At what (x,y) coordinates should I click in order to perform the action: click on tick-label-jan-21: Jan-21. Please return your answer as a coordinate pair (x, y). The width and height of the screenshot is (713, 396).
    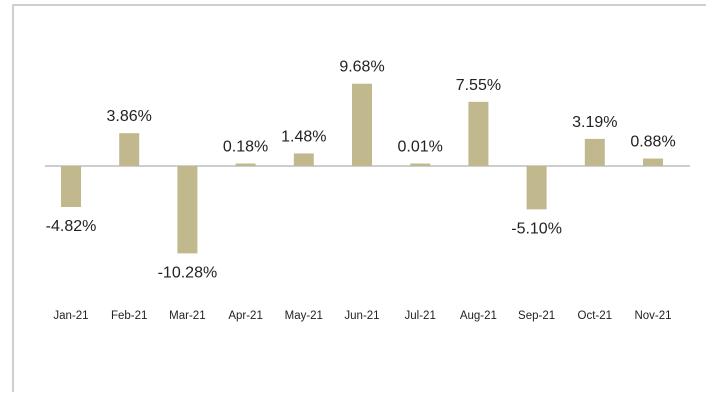
    Looking at the image, I should click on (70, 316).